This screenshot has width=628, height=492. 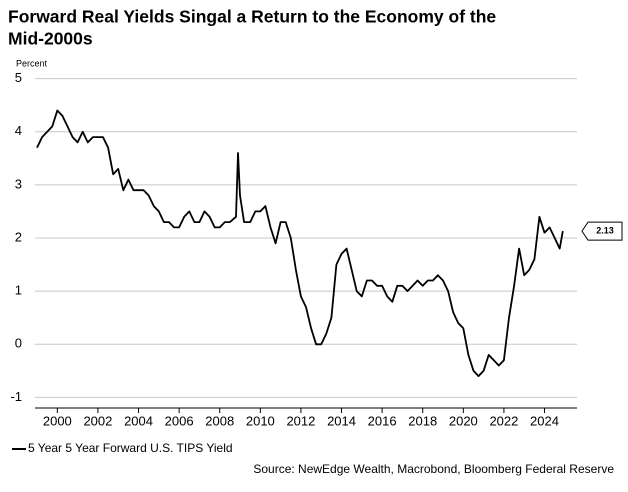 What do you see at coordinates (18, 130) in the screenshot?
I see `y-tick-label: 4` at bounding box center [18, 130].